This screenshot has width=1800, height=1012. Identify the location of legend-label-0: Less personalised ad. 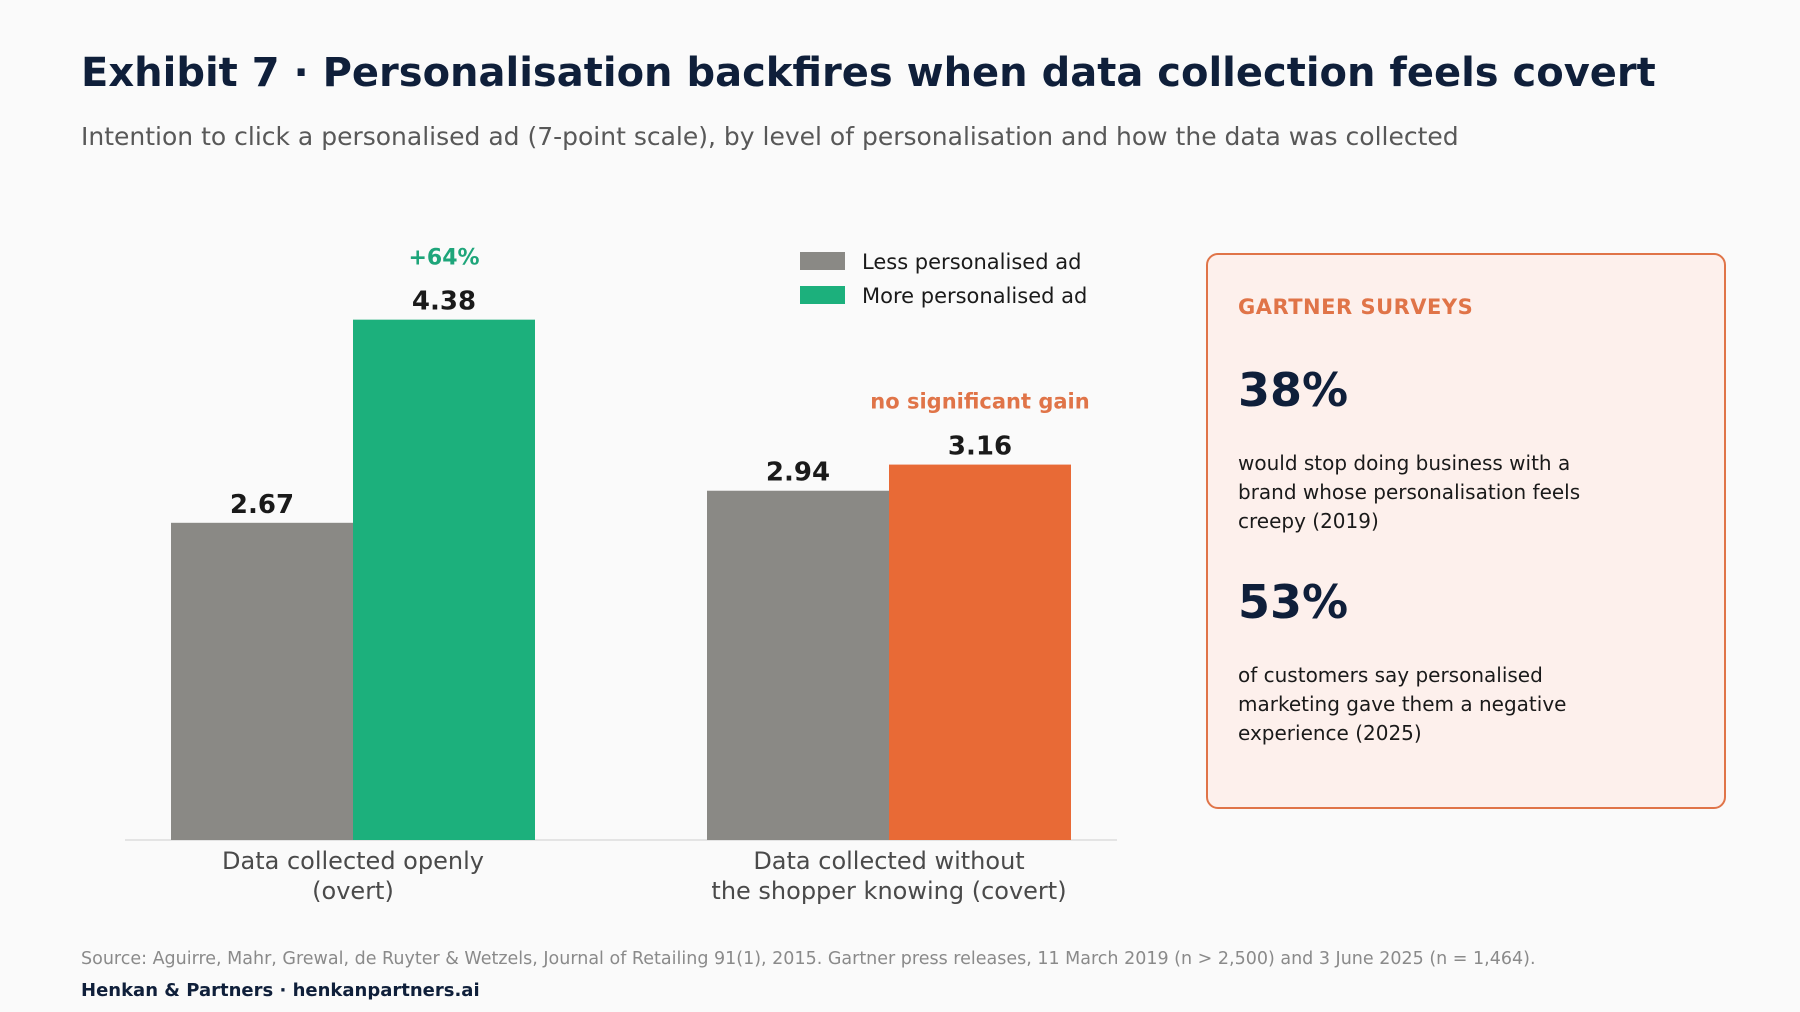
(971, 262).